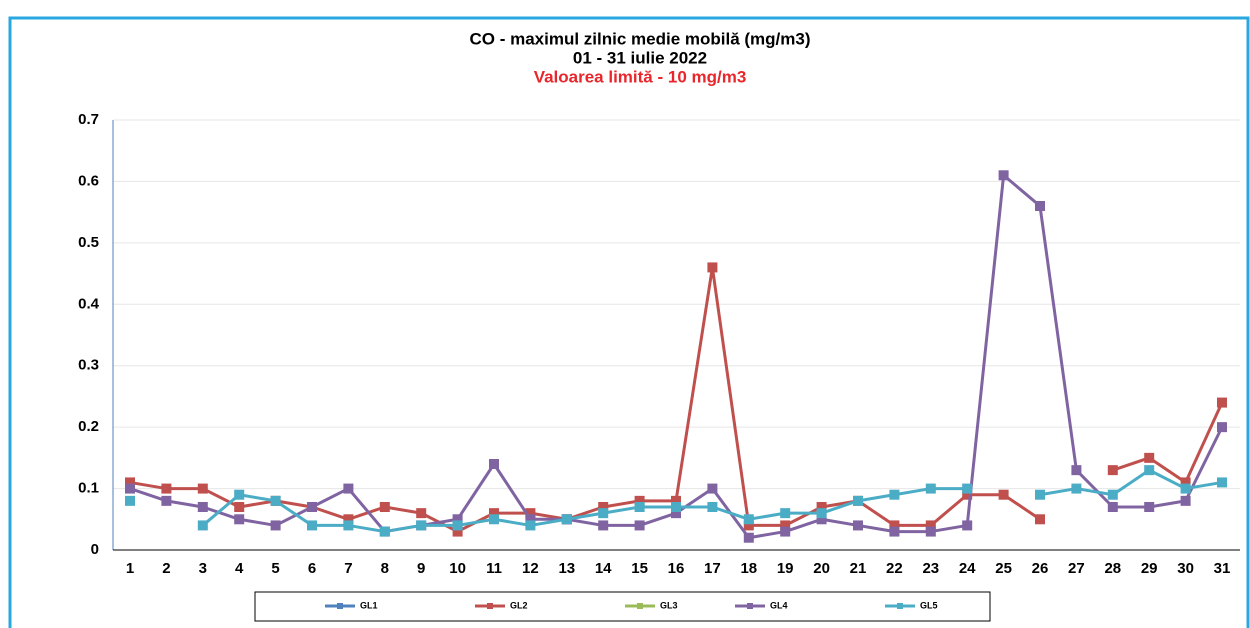  Describe the element at coordinates (519, 605) in the screenshot. I see `legend-label: GL2` at that location.